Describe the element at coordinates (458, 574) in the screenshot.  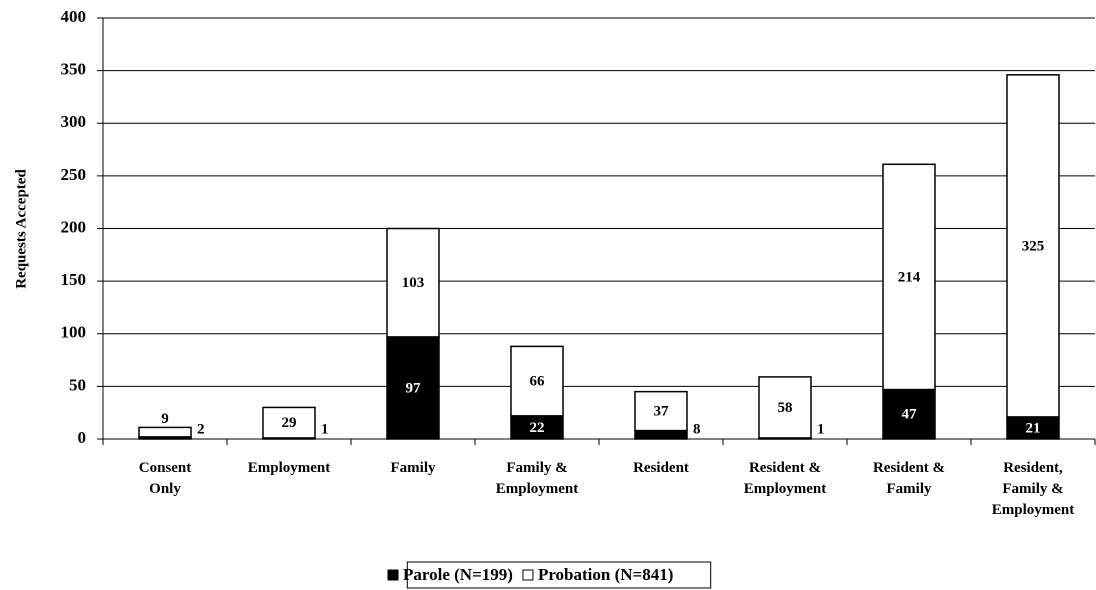
I see `legend-label: Parole (N=199)` at that location.